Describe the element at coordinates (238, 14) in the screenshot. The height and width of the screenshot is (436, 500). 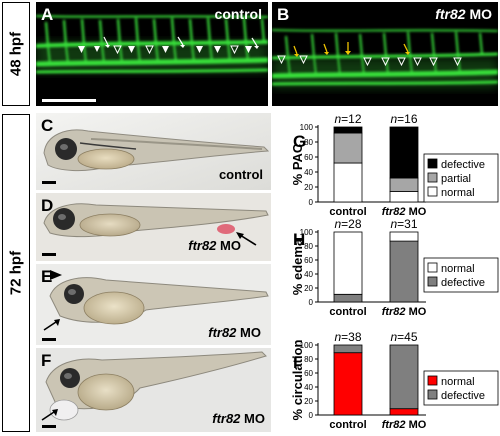
I see `panel-a-condition: control` at that location.